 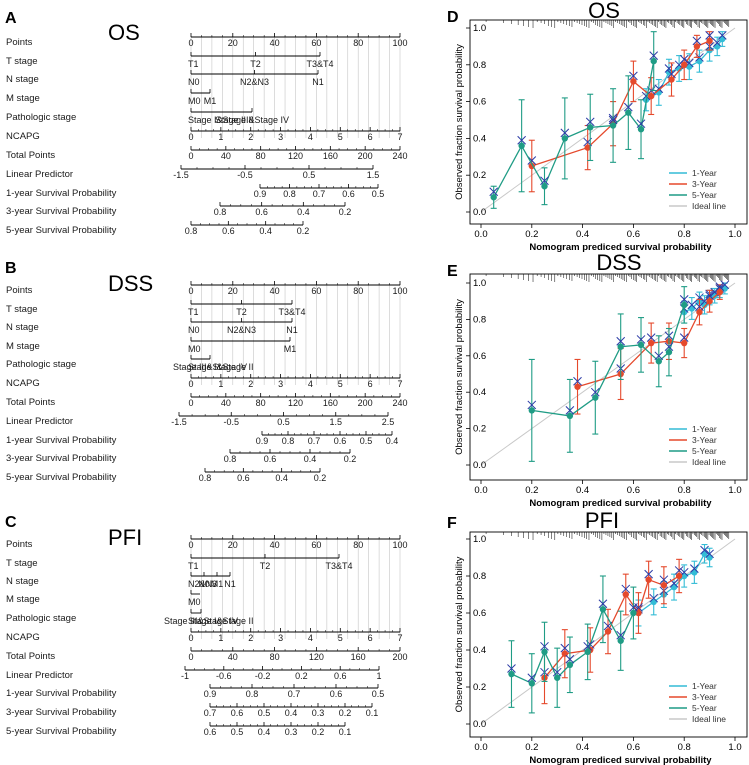 I want to click on tick-label: 0.8, so click(x=205, y=478).